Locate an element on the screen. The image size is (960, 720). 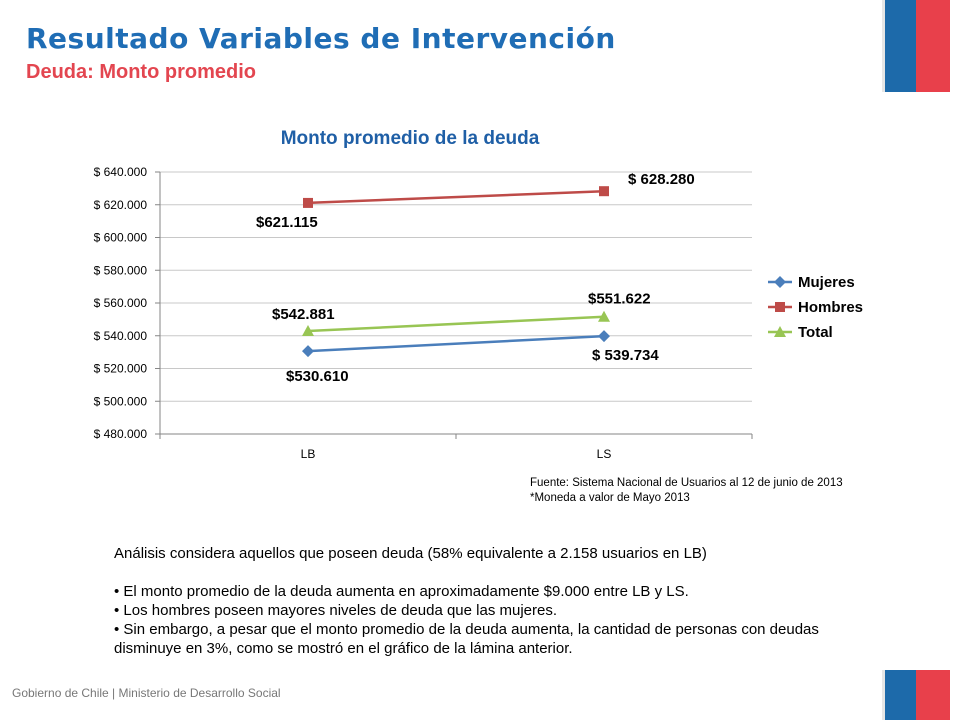
legend-label: Mujeres is located at coordinates (826, 282).